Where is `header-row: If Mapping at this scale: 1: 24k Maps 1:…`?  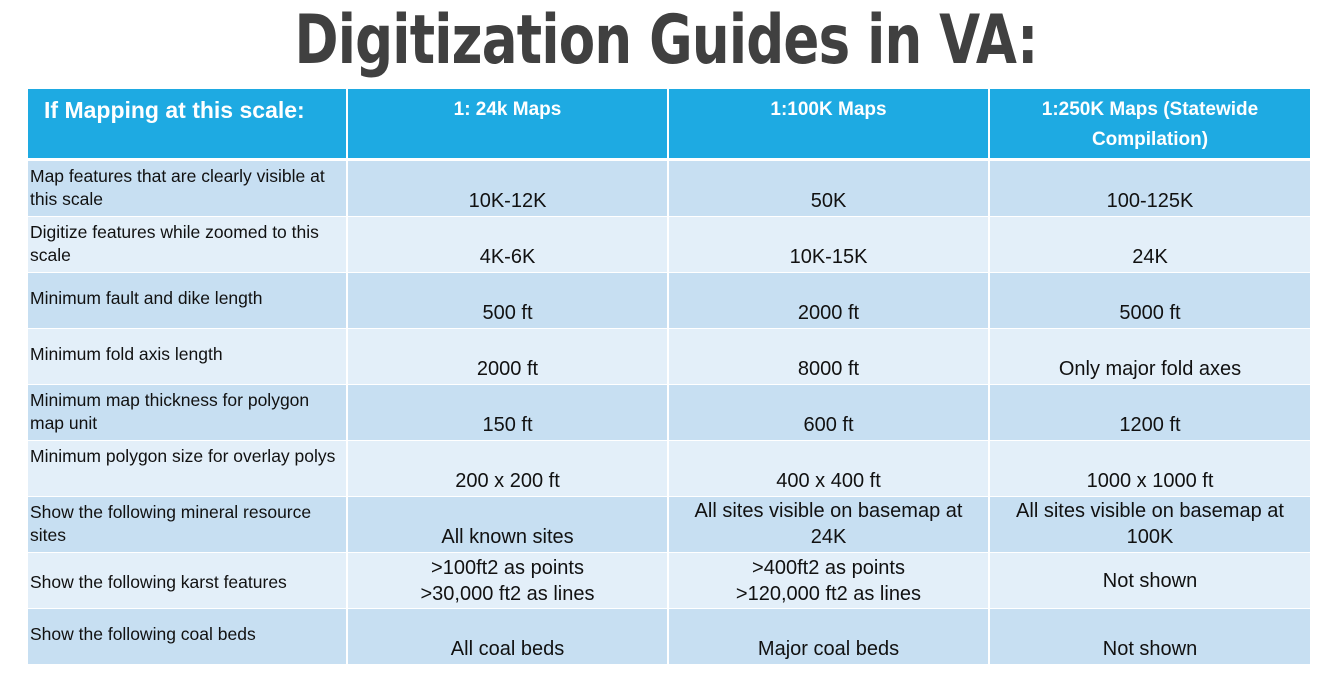 header-row: If Mapping at this scale: 1: 24k Maps 1:… is located at coordinates (669, 125).